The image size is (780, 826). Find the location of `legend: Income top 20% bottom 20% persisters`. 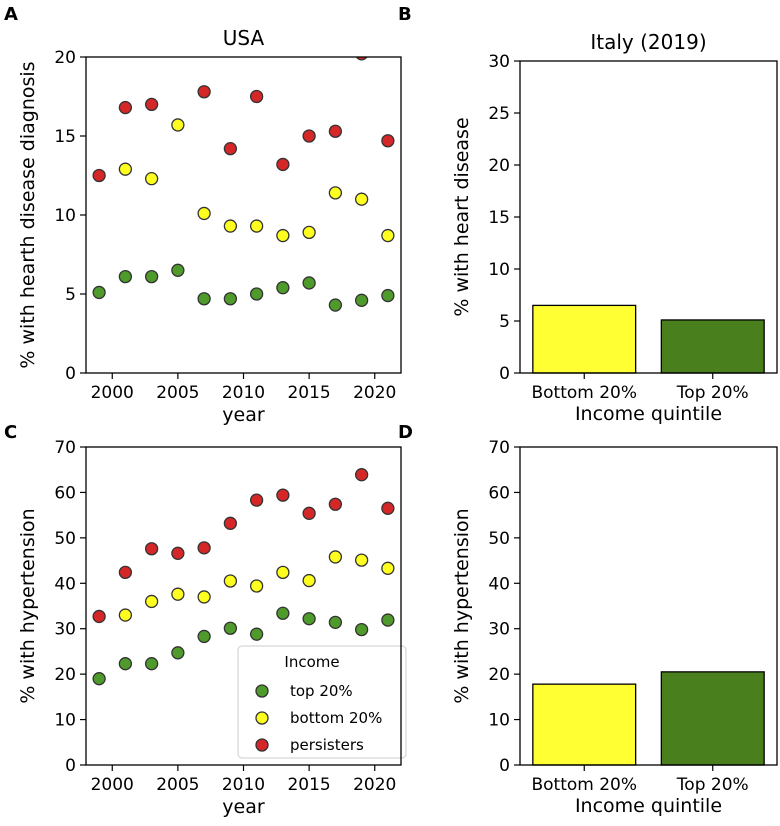

legend: Income top 20% bottom 20% persisters is located at coordinates (322, 702).